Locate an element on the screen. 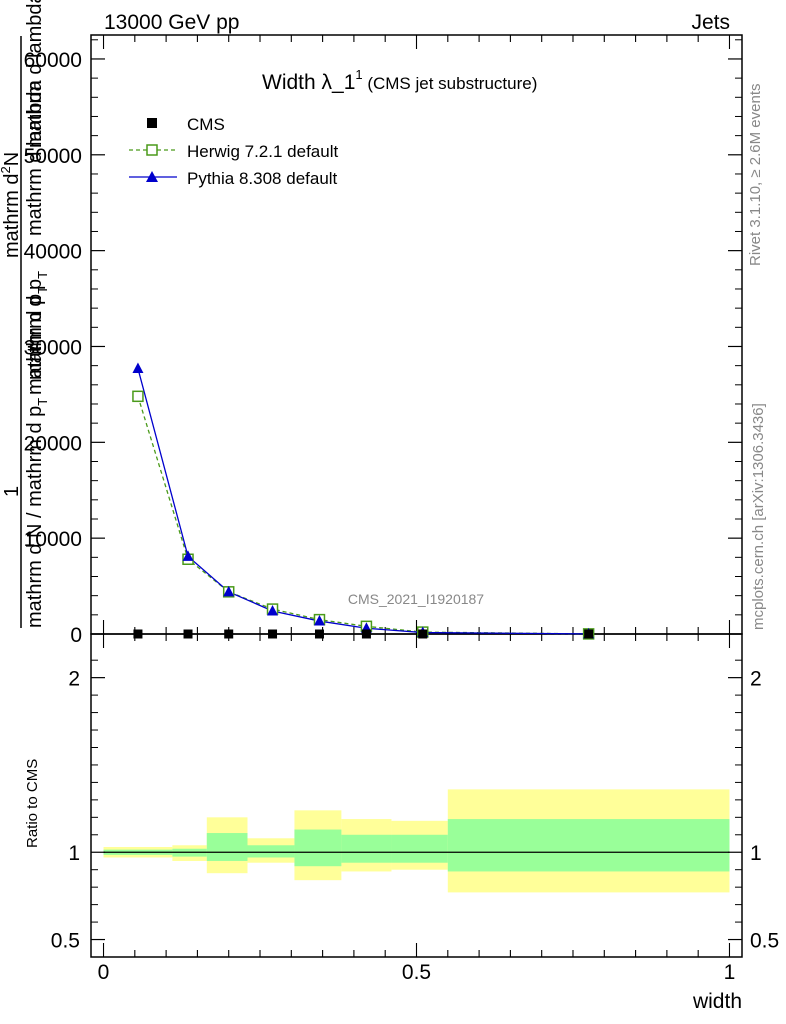 This screenshot has height=1024, width=786. plot-title-main: Width λ_1 is located at coordinates (308, 82).